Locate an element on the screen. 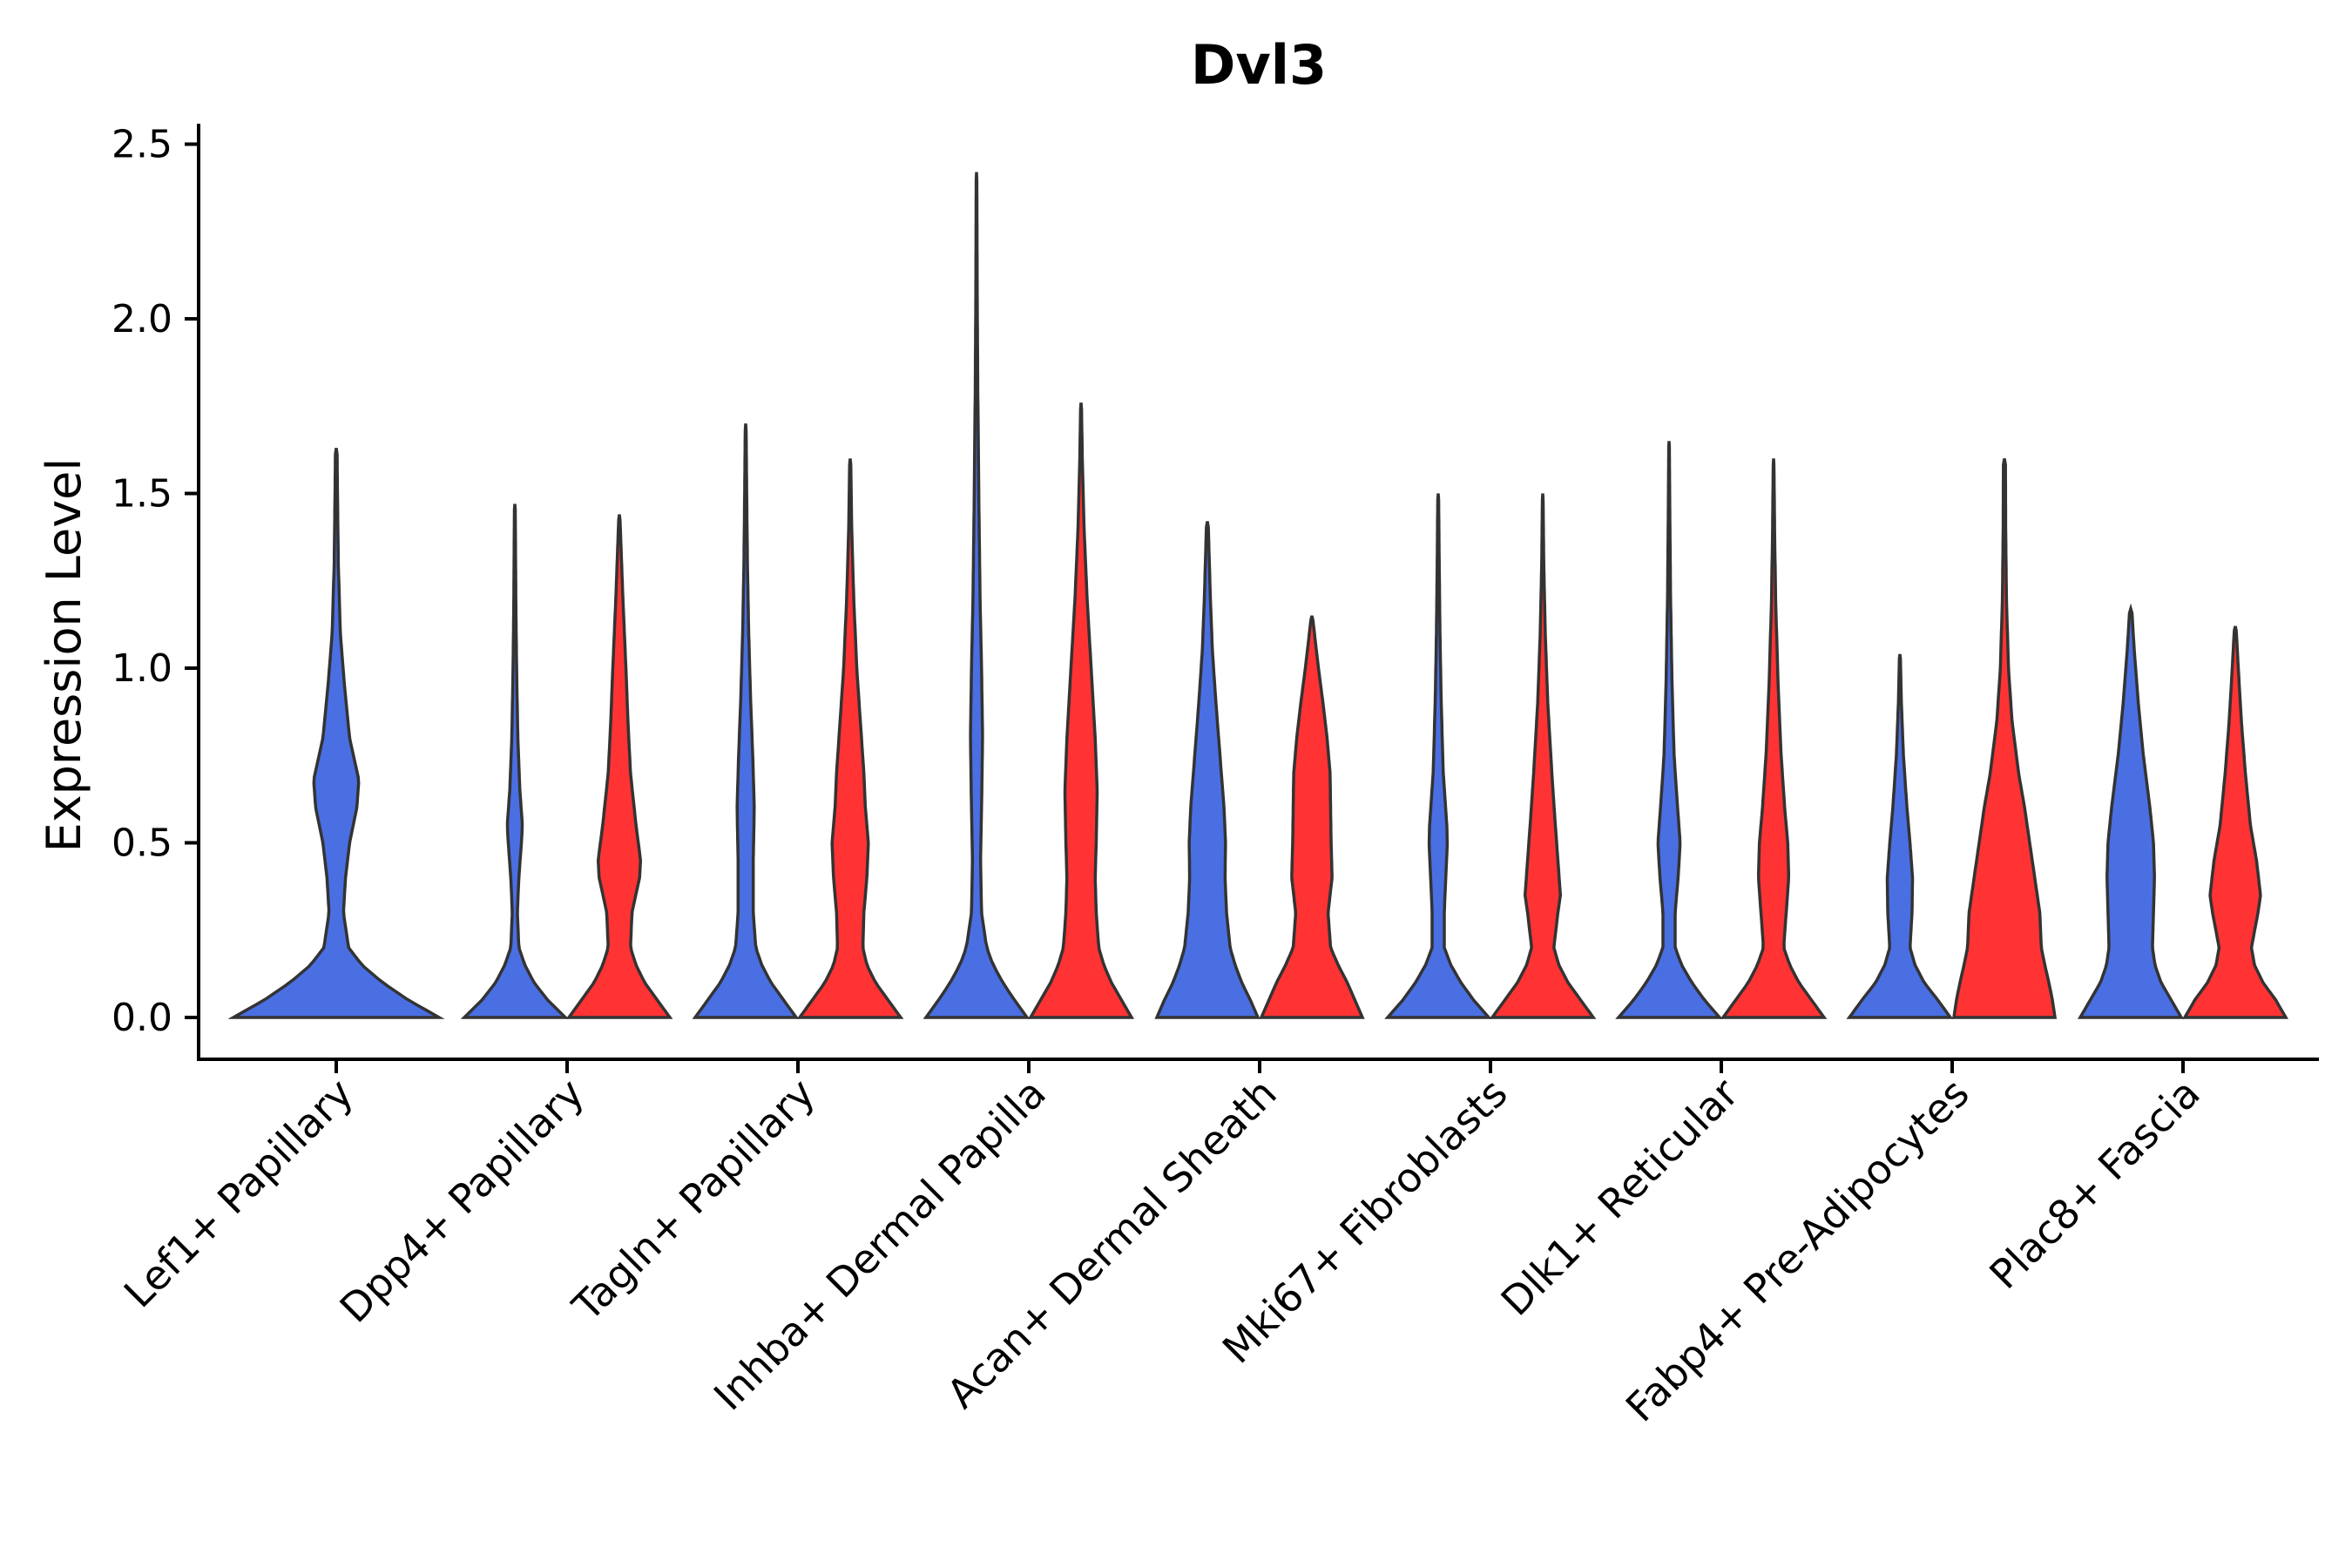 This screenshot has height=1568, width=2352. y-tick-label: 0.5 is located at coordinates (142, 844).